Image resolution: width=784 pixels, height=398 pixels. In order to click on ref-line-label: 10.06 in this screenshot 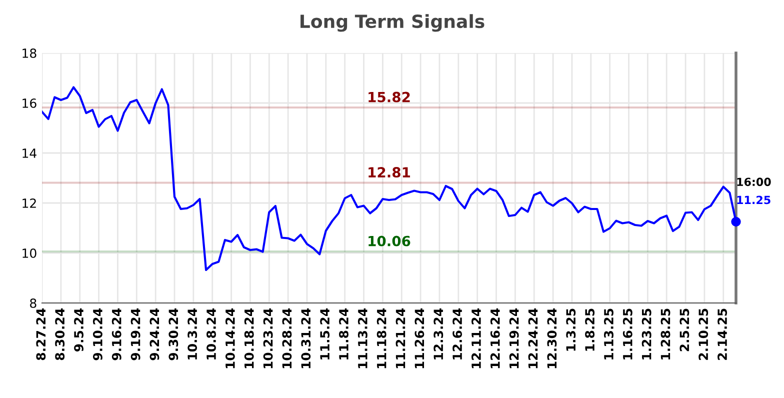, I will do `click(389, 241)`.